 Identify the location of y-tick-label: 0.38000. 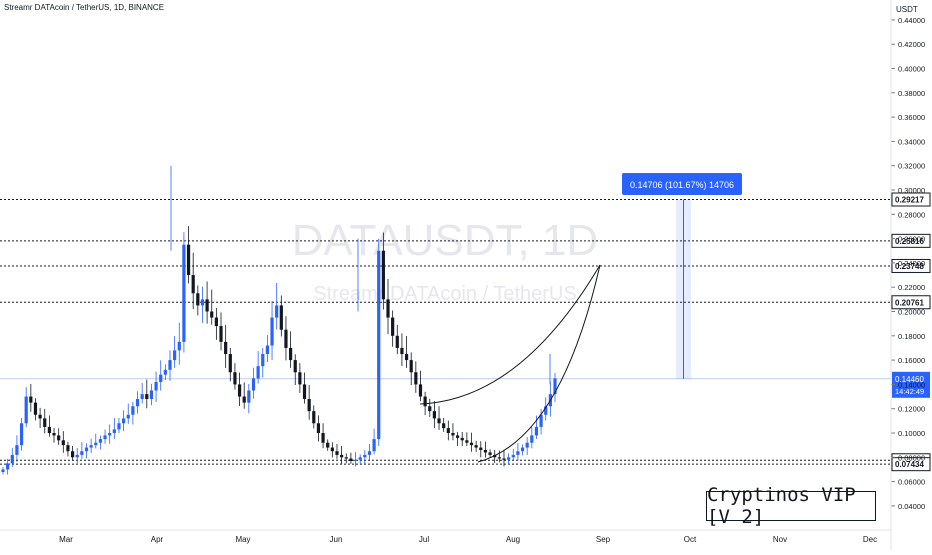
(911, 93).